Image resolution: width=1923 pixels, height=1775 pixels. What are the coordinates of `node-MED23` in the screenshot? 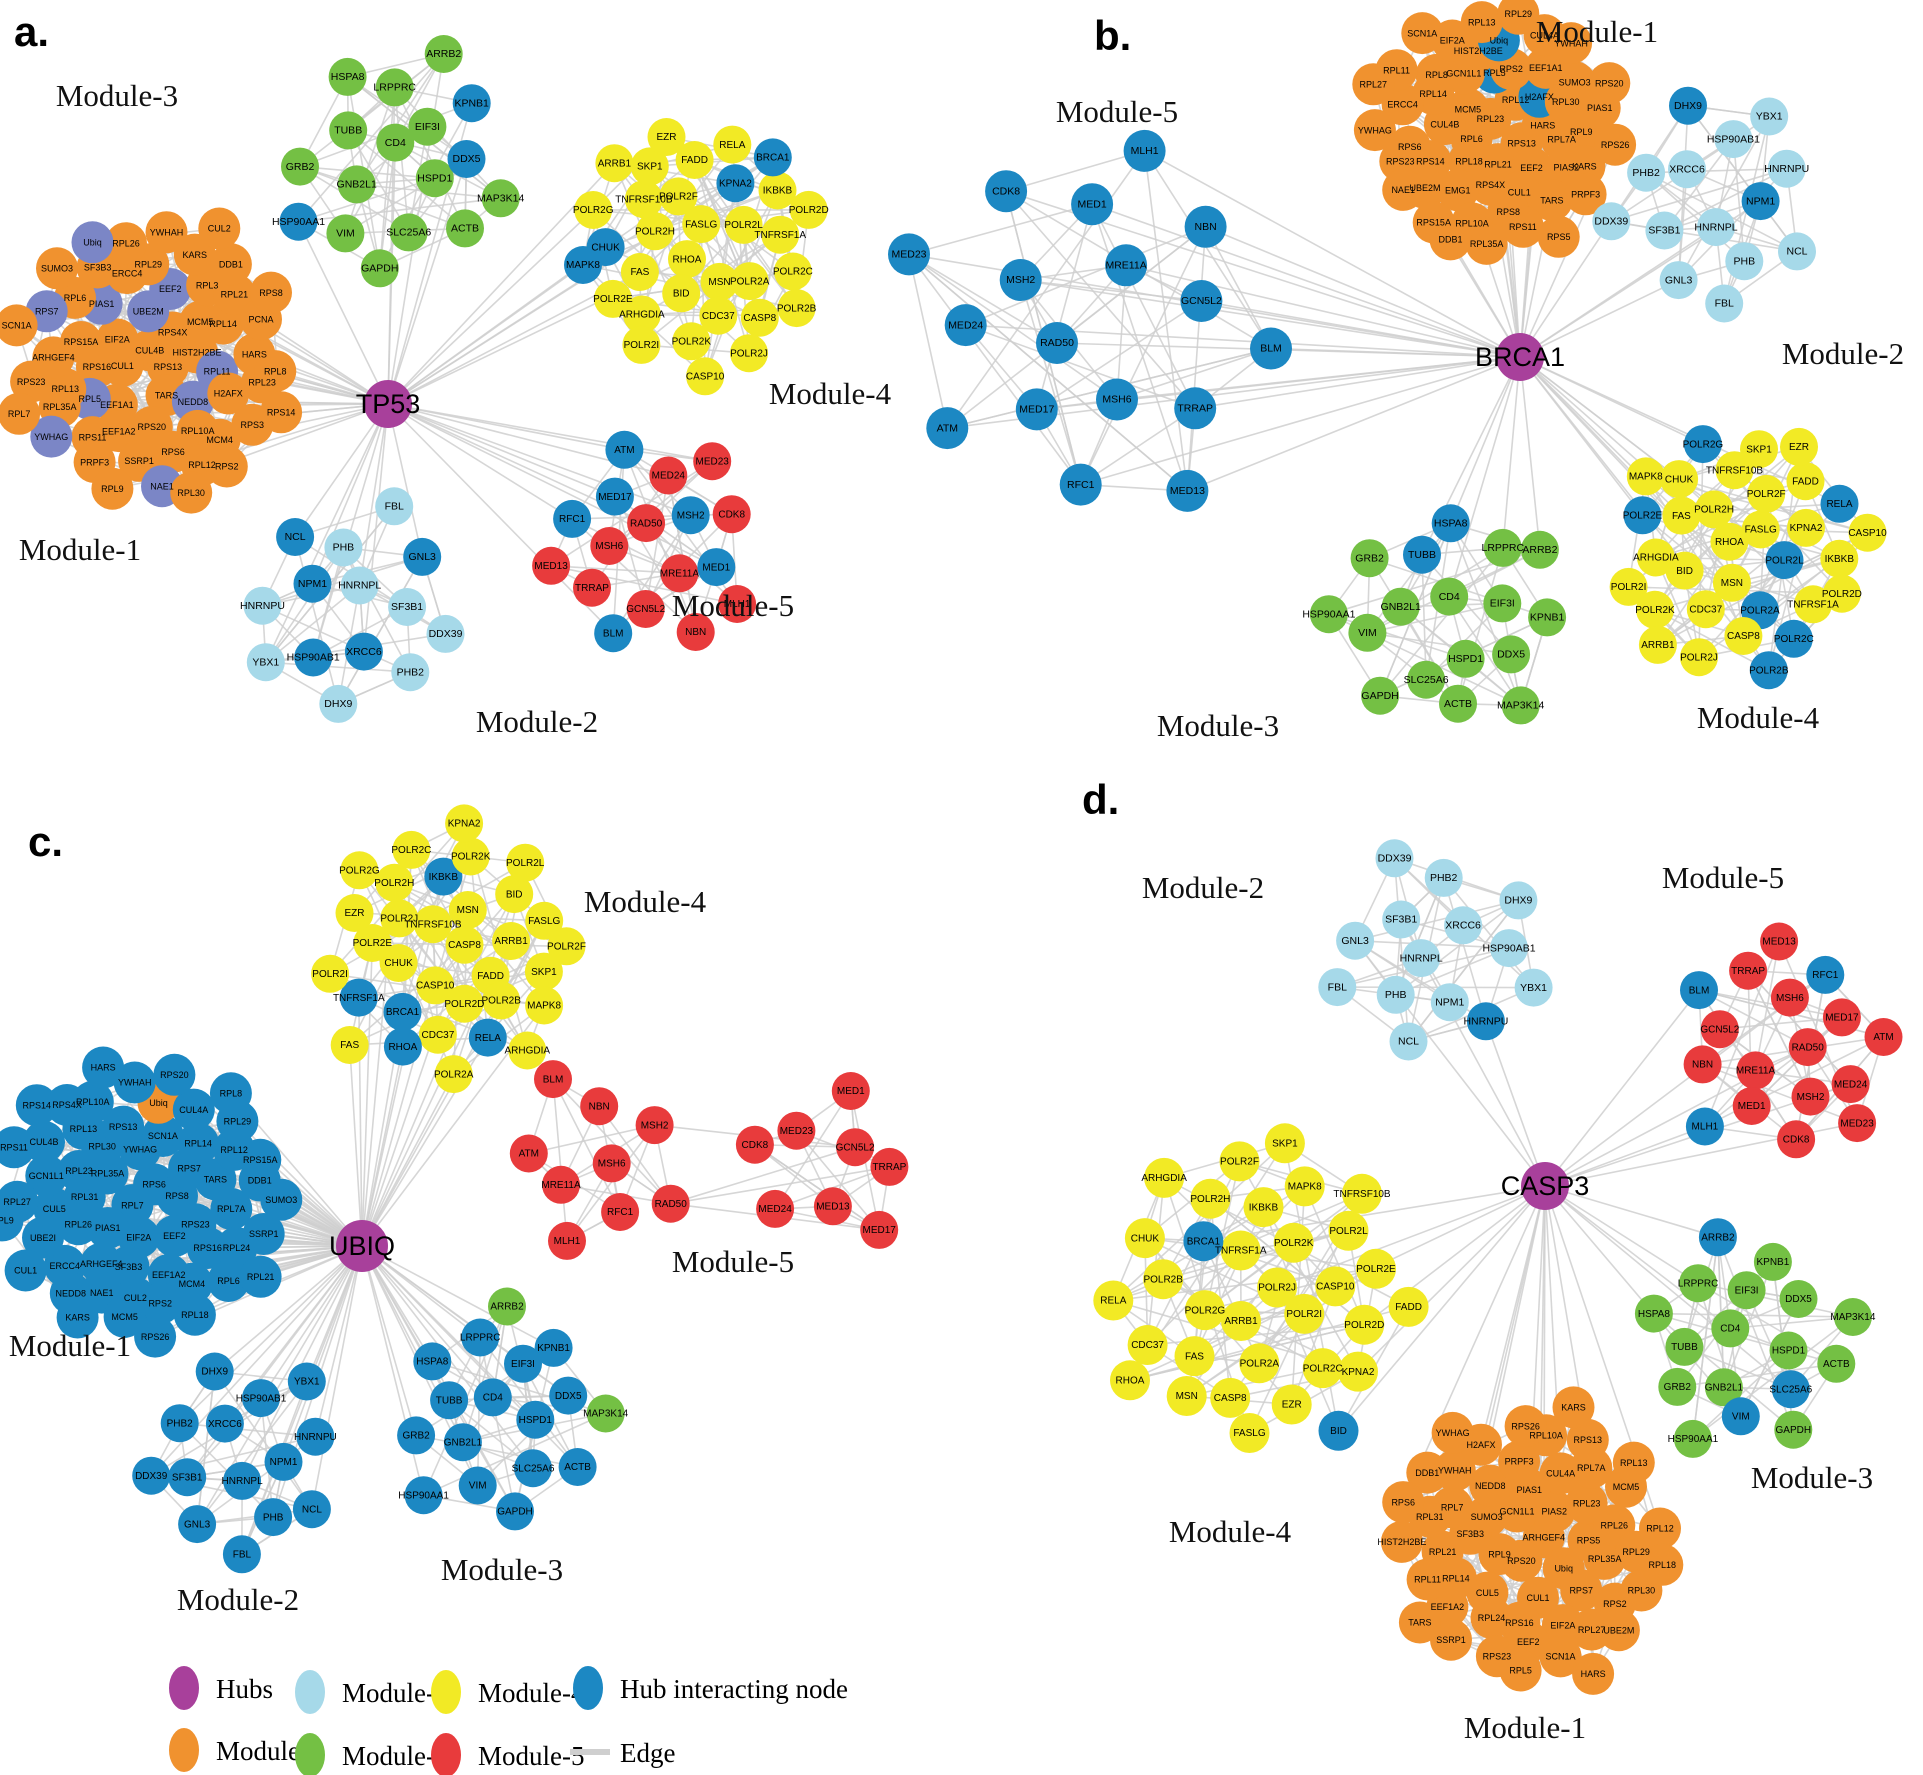 It's located at (712, 461).